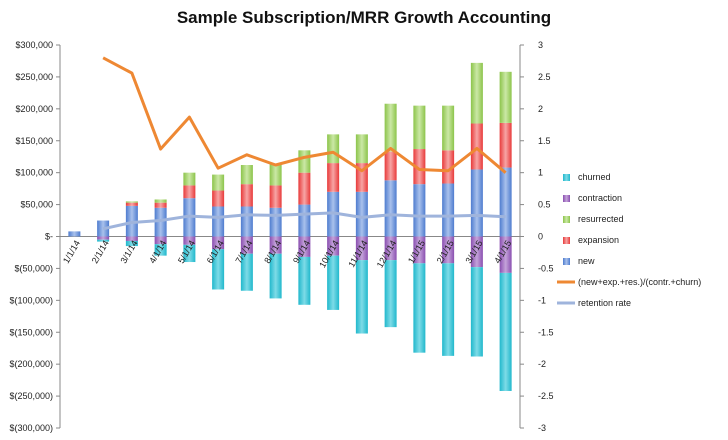 Image resolution: width=728 pixels, height=440 pixels. What do you see at coordinates (31, 332) in the screenshot?
I see `left-tick-label: $(150,000)` at bounding box center [31, 332].